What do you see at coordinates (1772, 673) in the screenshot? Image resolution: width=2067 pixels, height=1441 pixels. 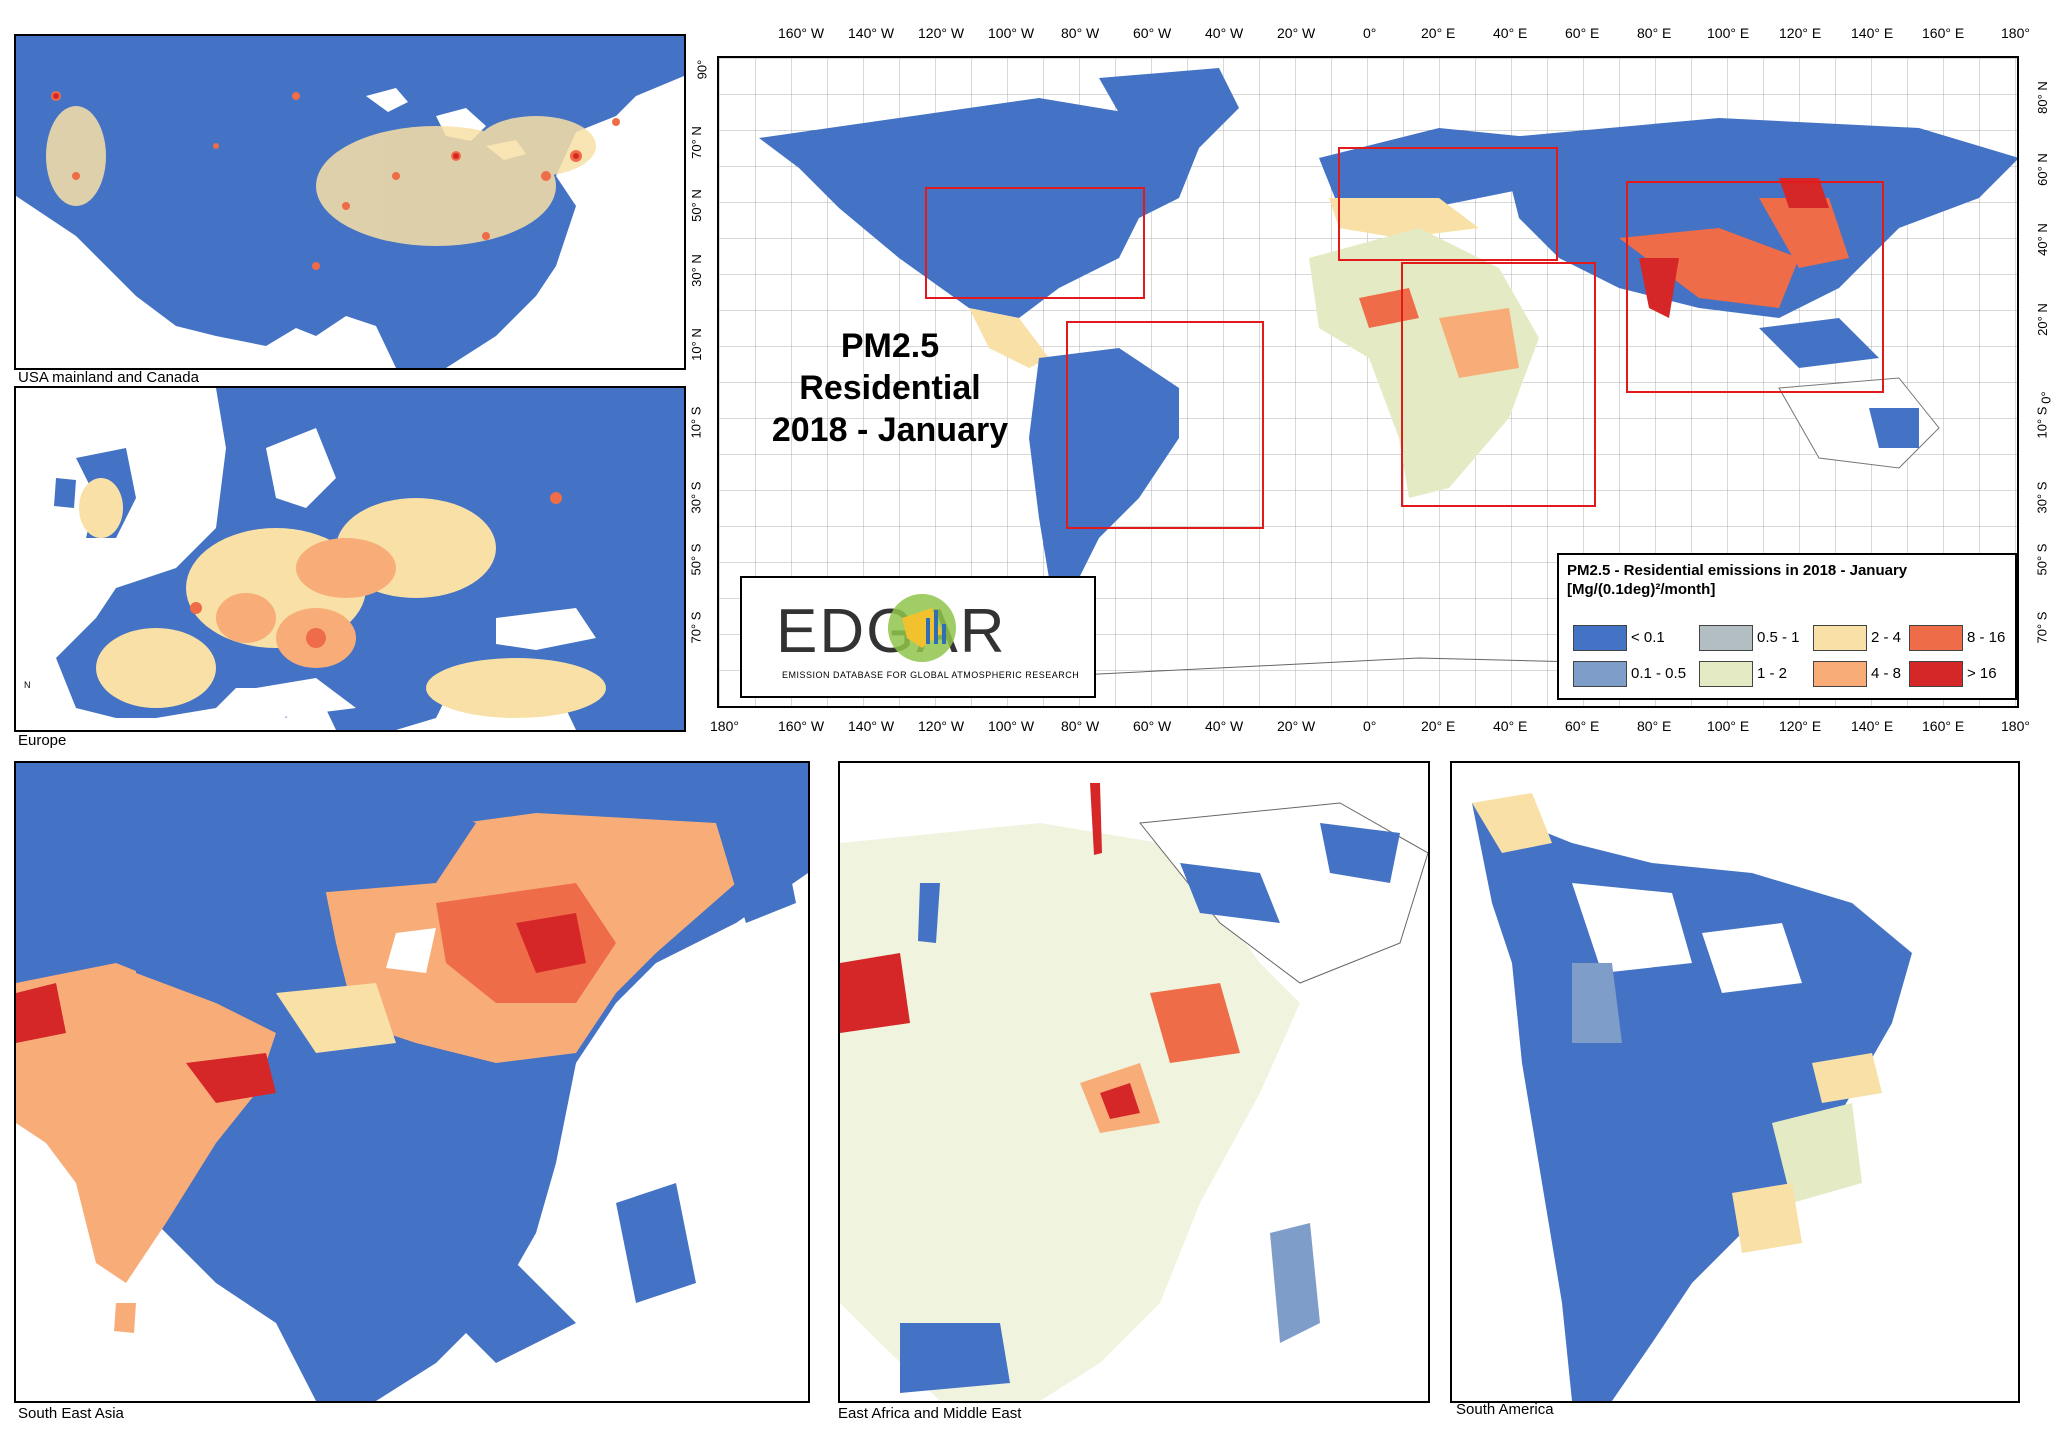 I see `legend-label: 1 - 2` at bounding box center [1772, 673].